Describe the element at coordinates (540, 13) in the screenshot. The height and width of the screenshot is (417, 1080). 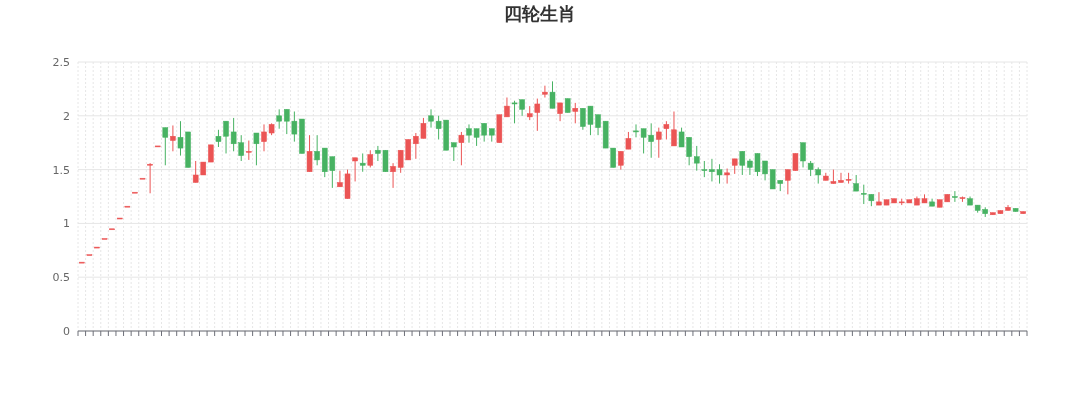
I see `chart-title: 四轮生肖` at that location.